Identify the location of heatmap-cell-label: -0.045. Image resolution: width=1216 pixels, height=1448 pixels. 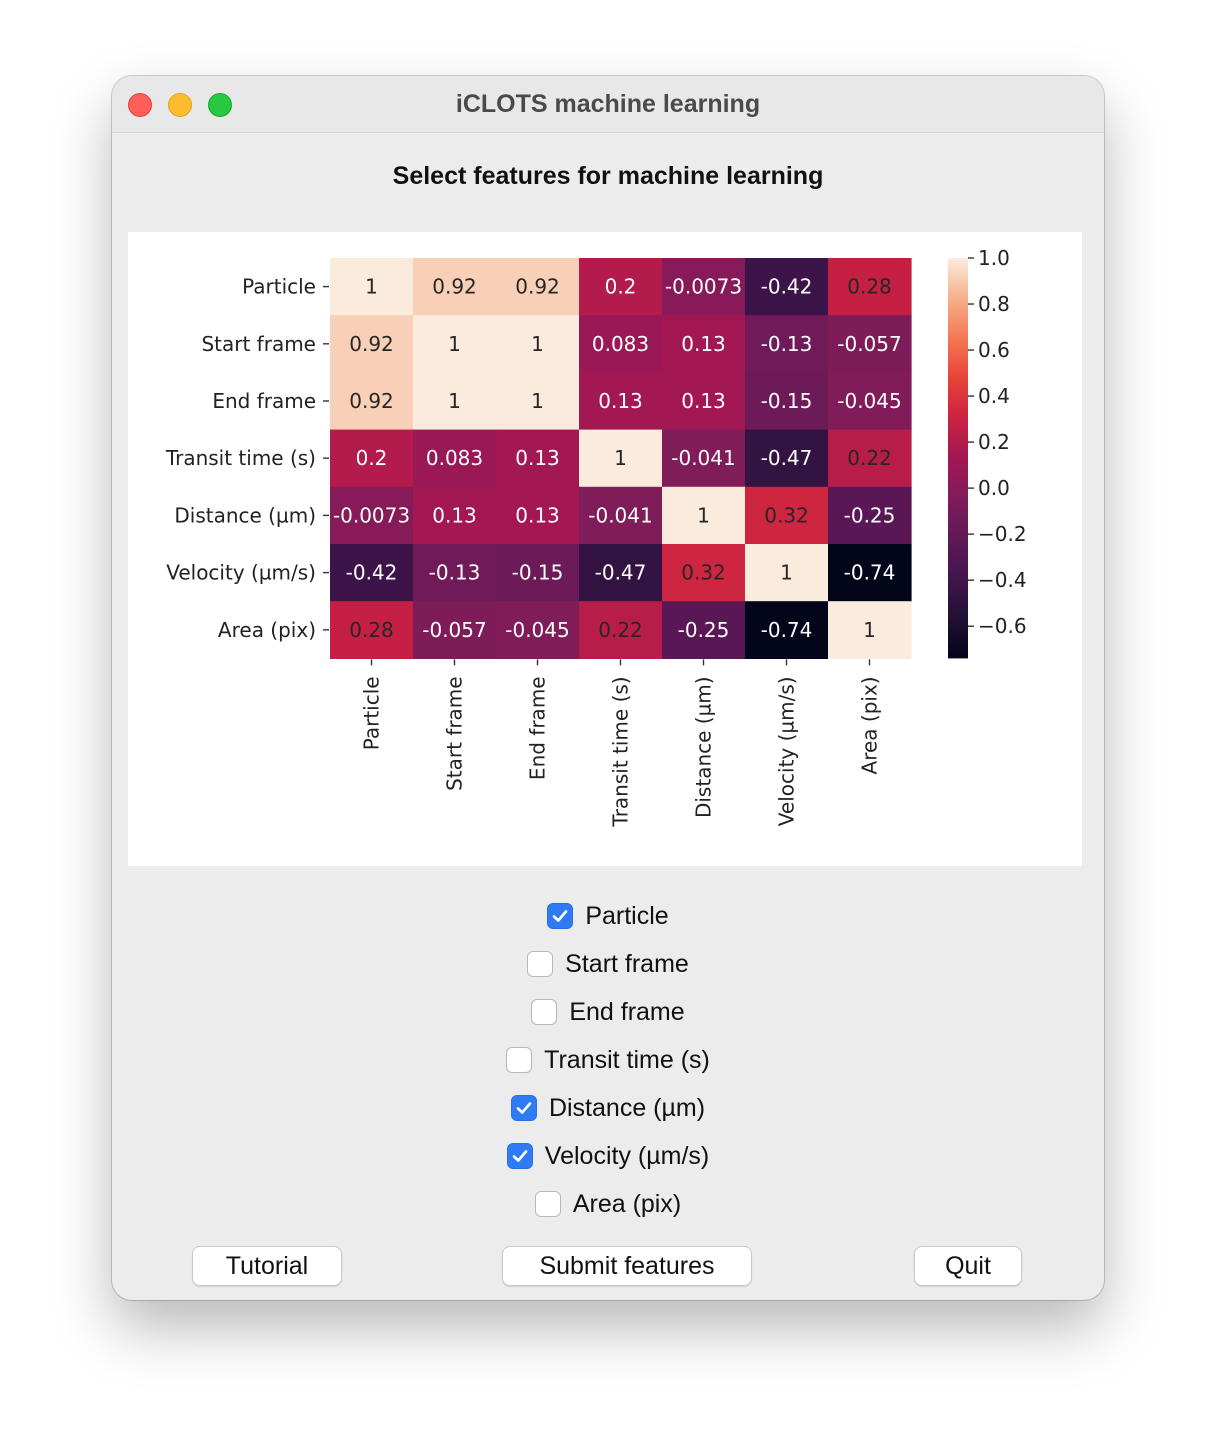
(869, 401).